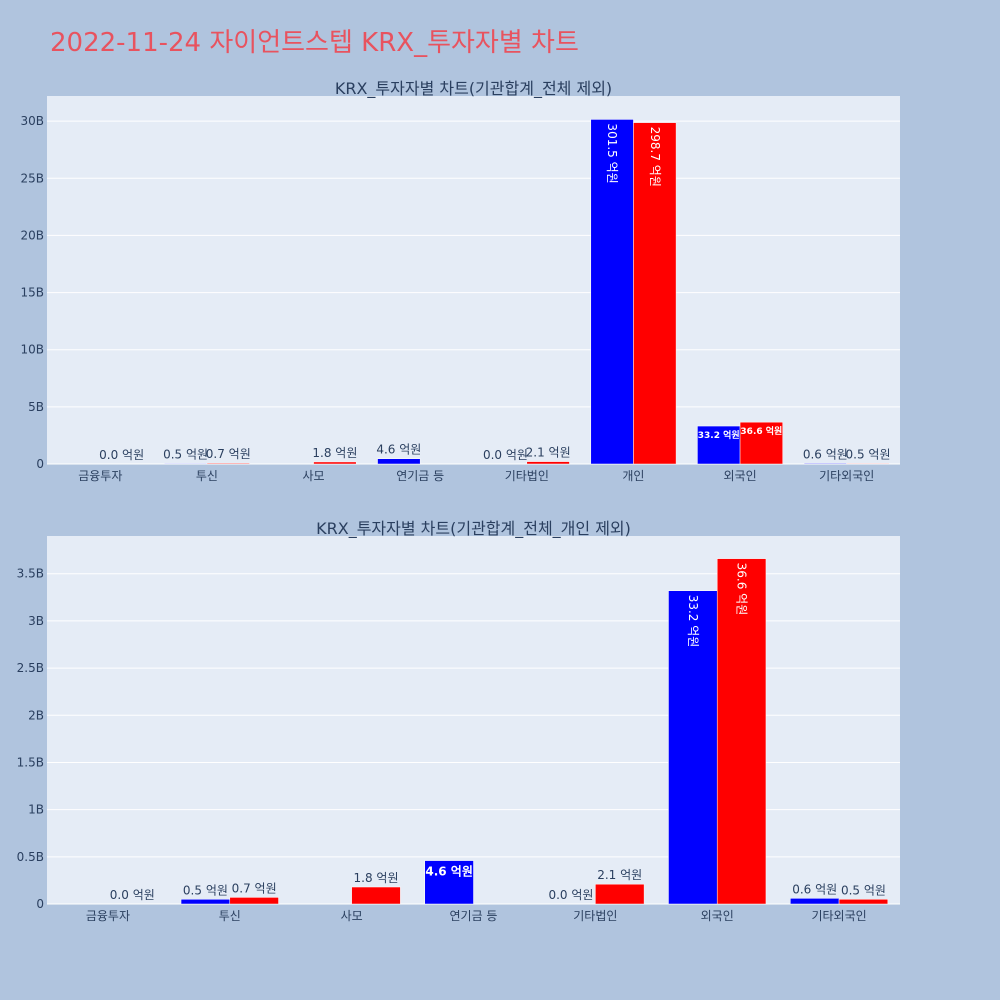 The image size is (1000, 1000). What do you see at coordinates (334, 453) in the screenshot?
I see `data-label: 1.8 억원` at bounding box center [334, 453].